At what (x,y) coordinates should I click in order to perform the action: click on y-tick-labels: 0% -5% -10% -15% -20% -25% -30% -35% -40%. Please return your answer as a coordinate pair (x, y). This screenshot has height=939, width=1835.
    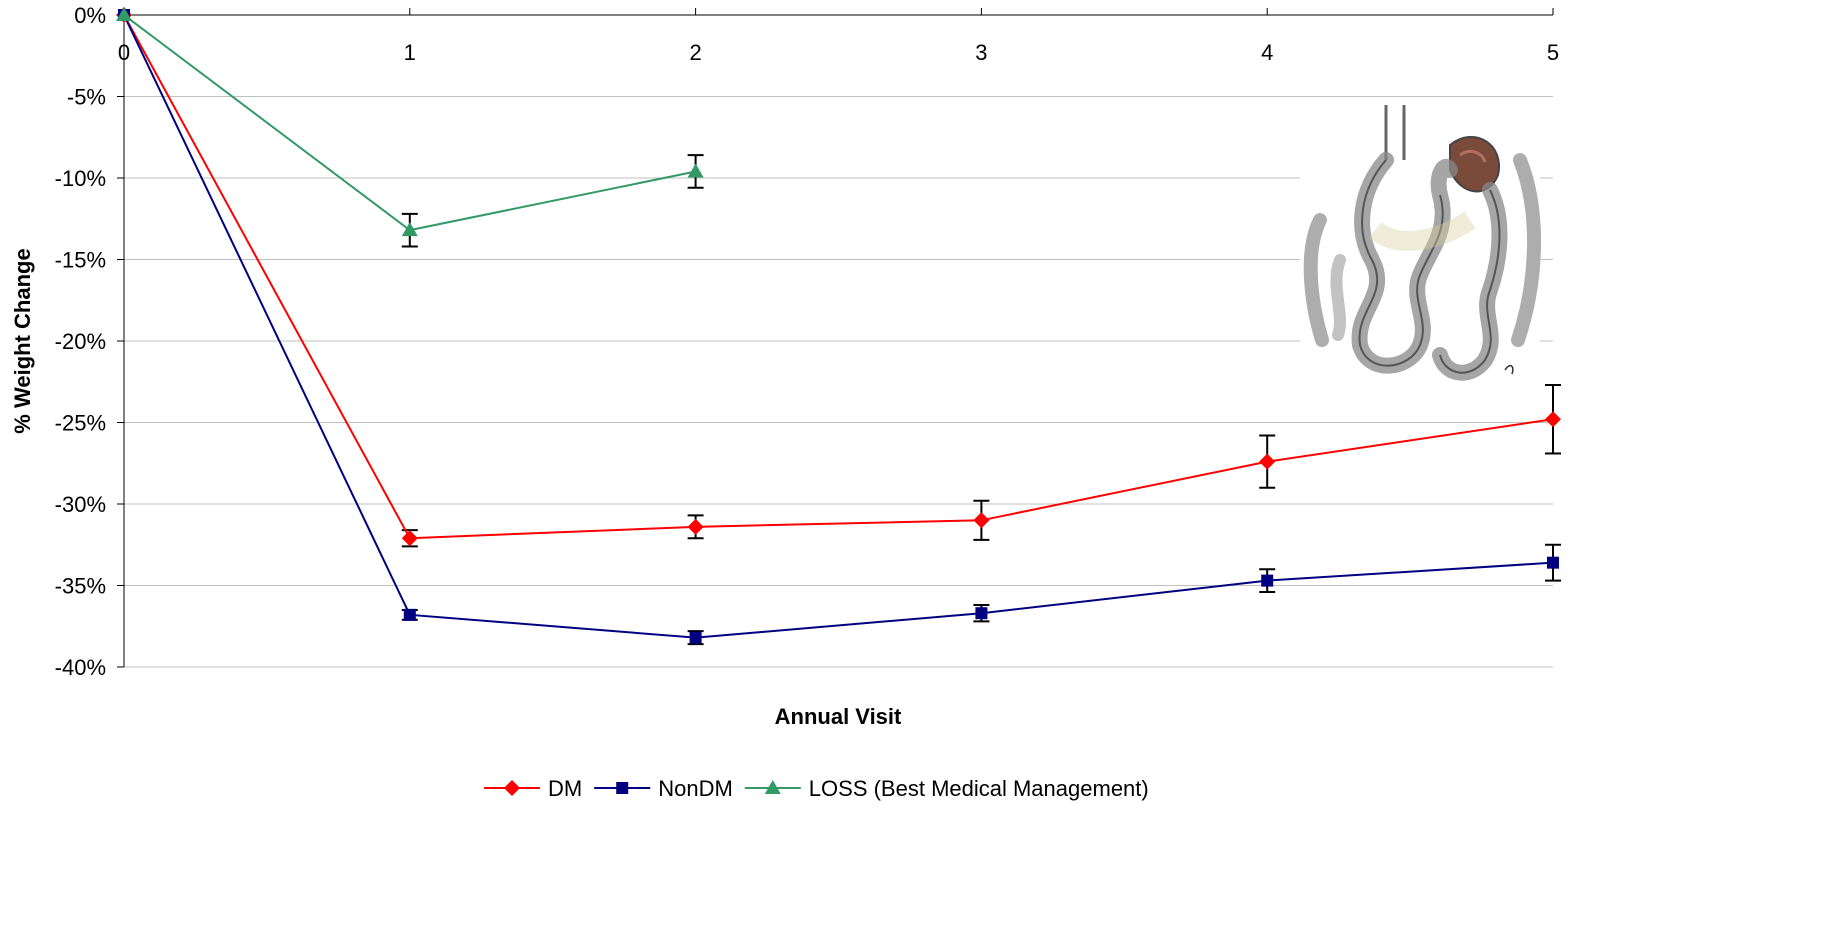
    Looking at the image, I should click on (80, 341).